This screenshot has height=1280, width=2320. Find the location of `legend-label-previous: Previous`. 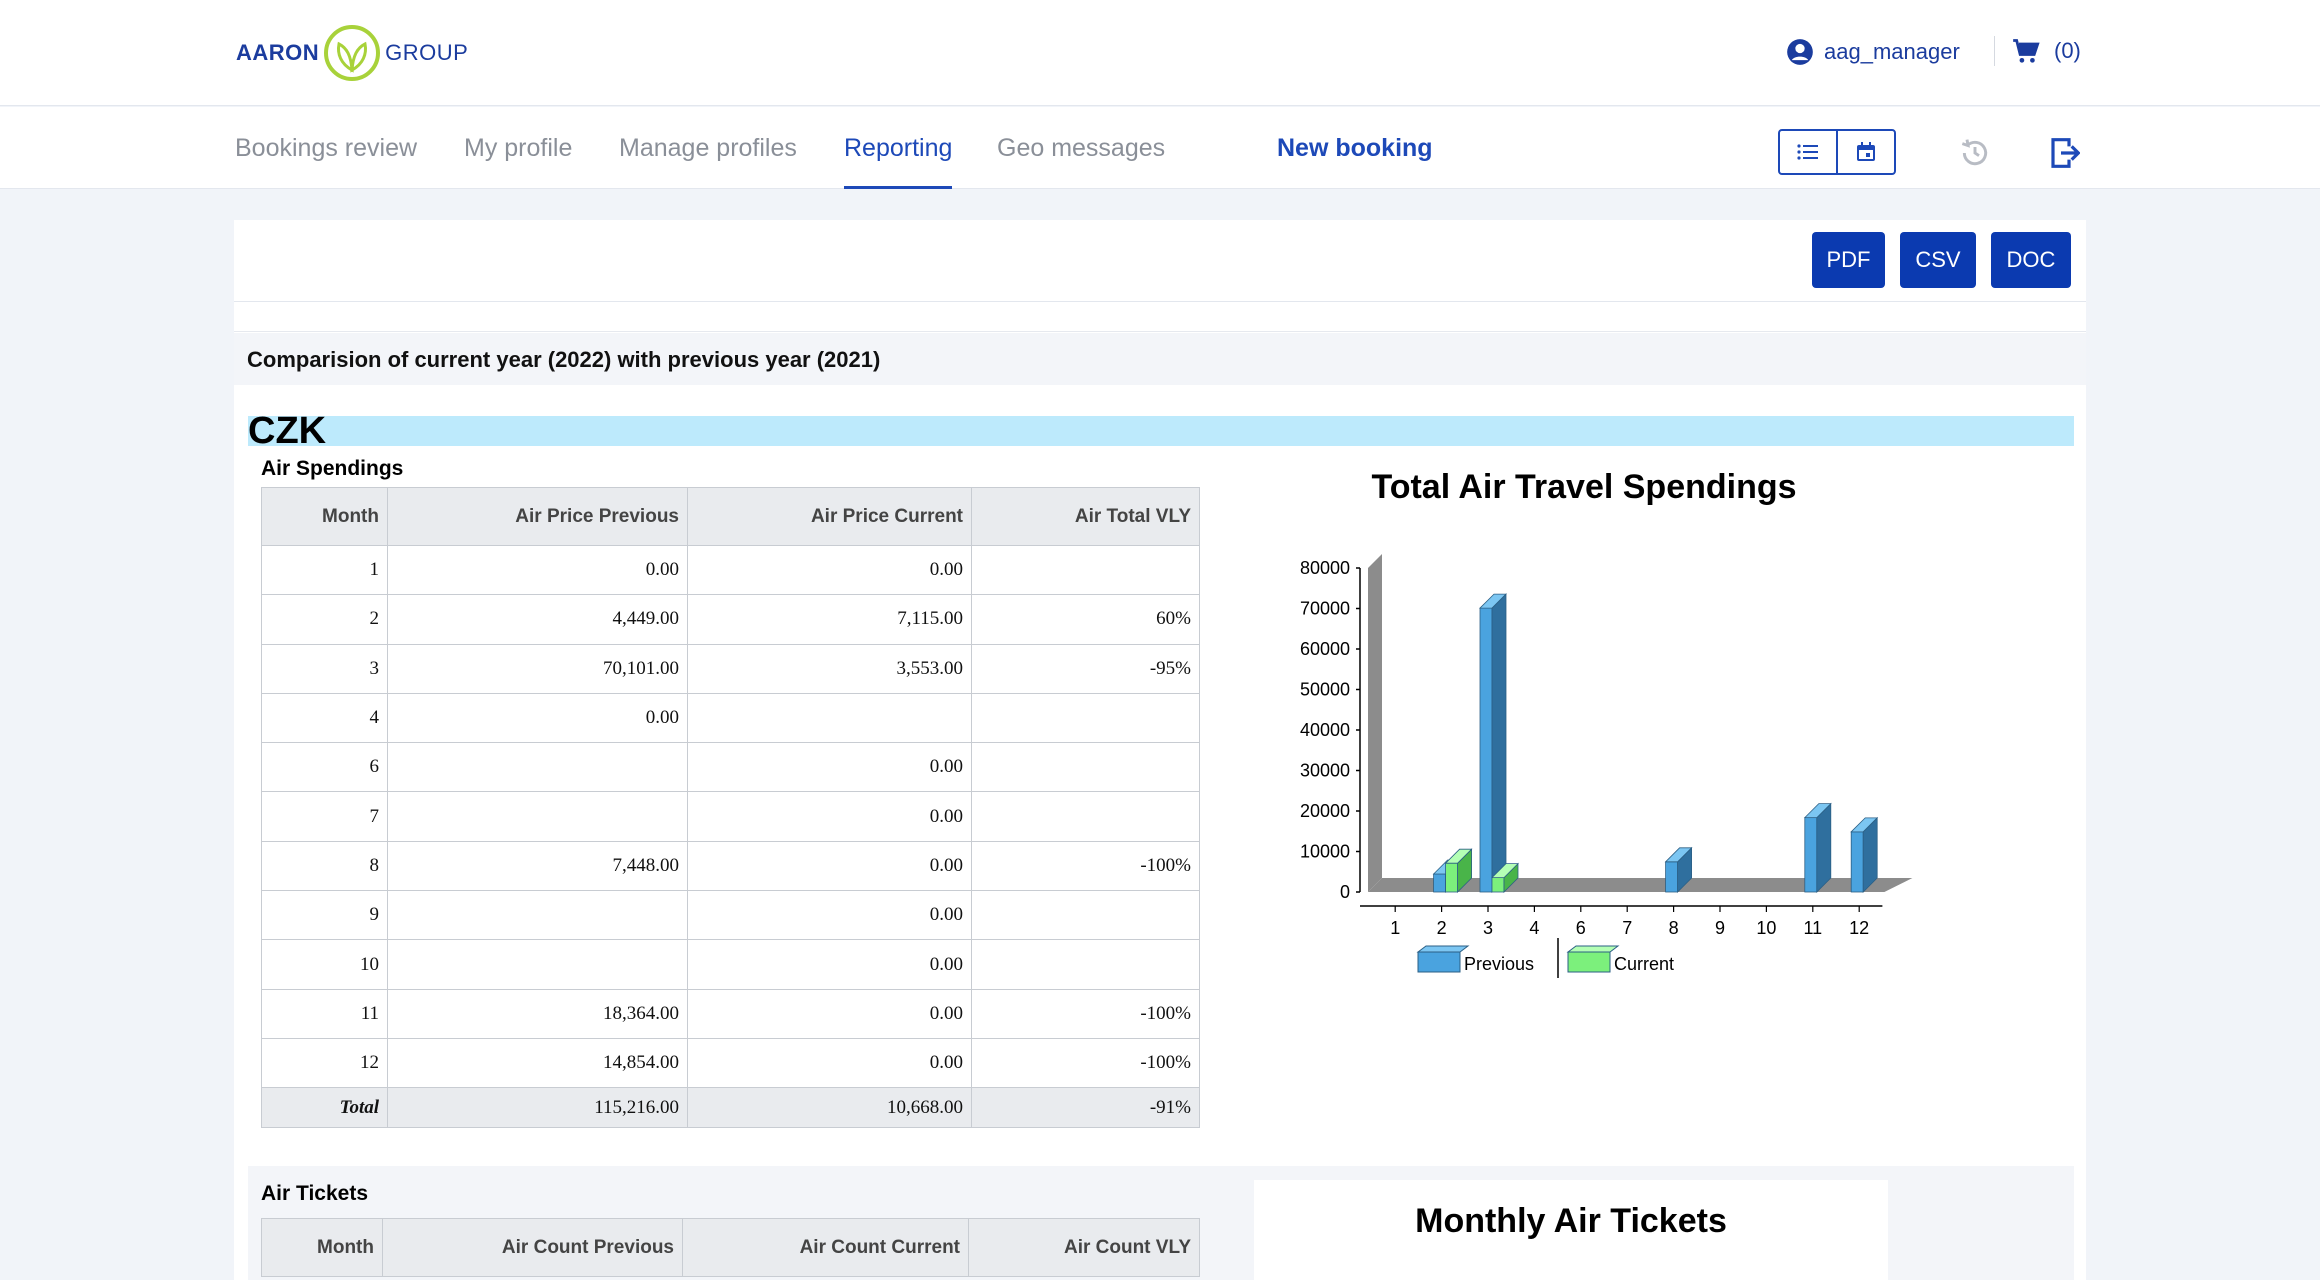

legend-label-previous: Previous is located at coordinates (1499, 964).